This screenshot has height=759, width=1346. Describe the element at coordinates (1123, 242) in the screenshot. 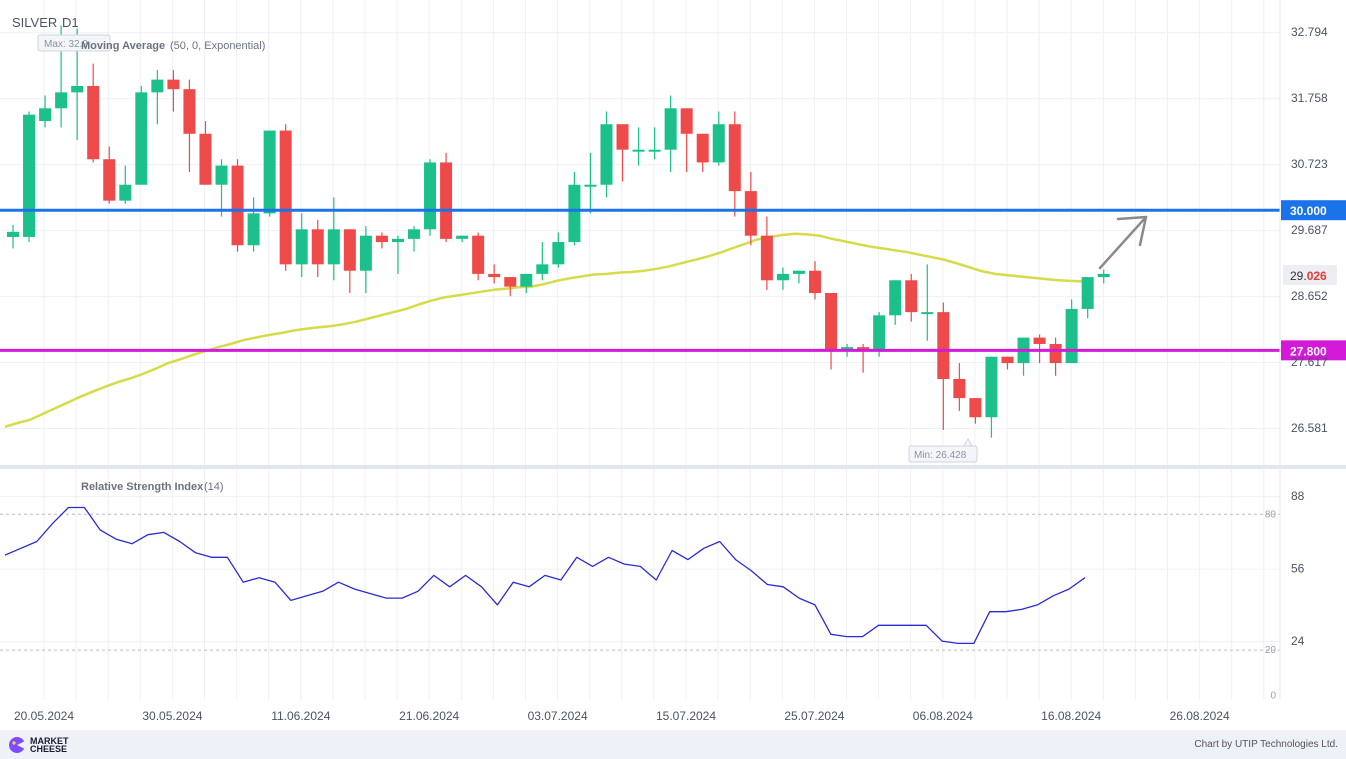

I see `forecast-arrow-icon` at that location.